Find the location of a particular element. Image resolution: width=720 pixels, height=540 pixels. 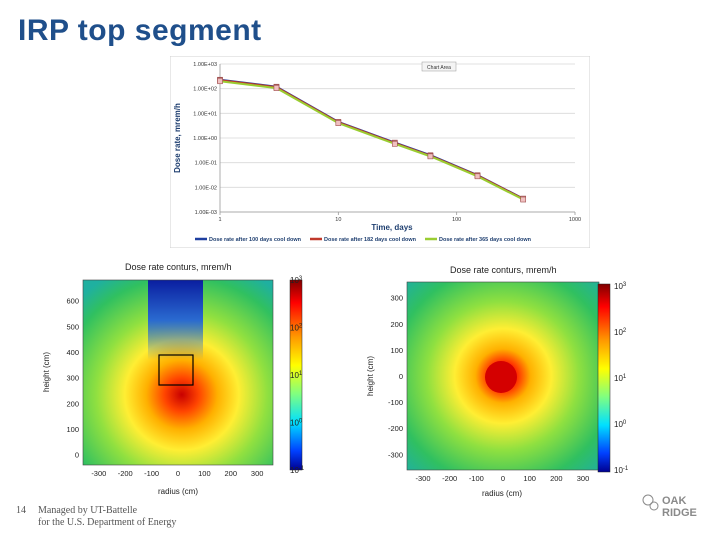

heatmap-right-ylabel: height (cm) is located at coordinates (370, 376).